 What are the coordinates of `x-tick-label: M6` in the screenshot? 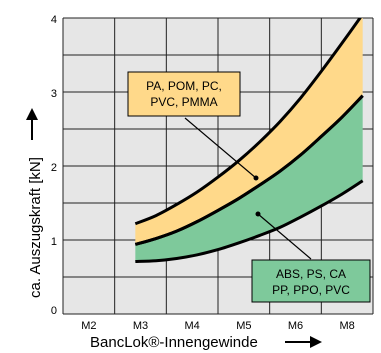 It's located at (295, 326).